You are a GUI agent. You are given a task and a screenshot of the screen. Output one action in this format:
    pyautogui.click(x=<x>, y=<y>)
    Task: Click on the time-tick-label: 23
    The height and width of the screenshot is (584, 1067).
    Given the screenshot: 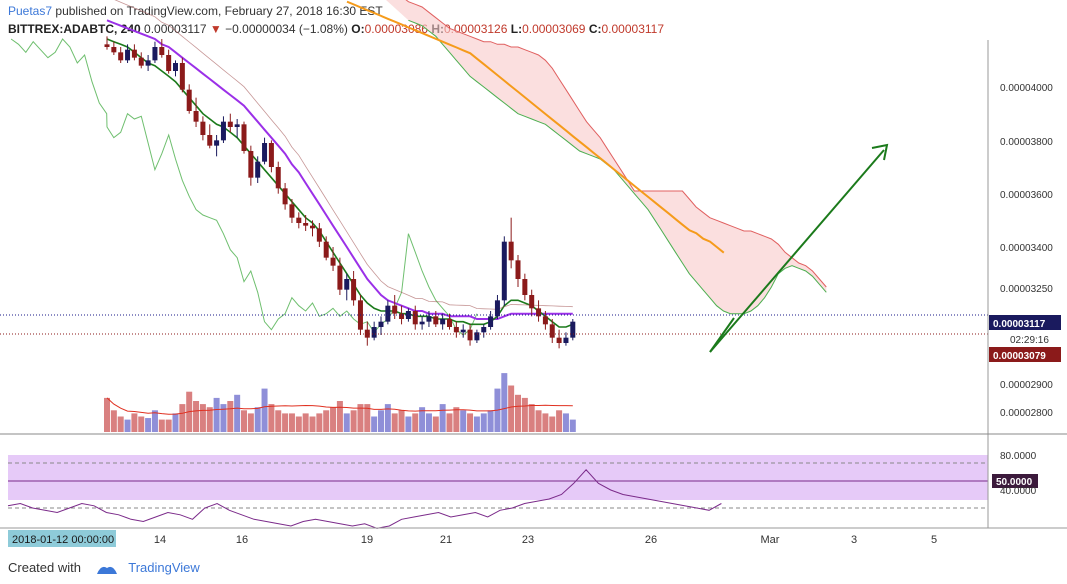 What is the action you would take?
    pyautogui.click(x=528, y=540)
    